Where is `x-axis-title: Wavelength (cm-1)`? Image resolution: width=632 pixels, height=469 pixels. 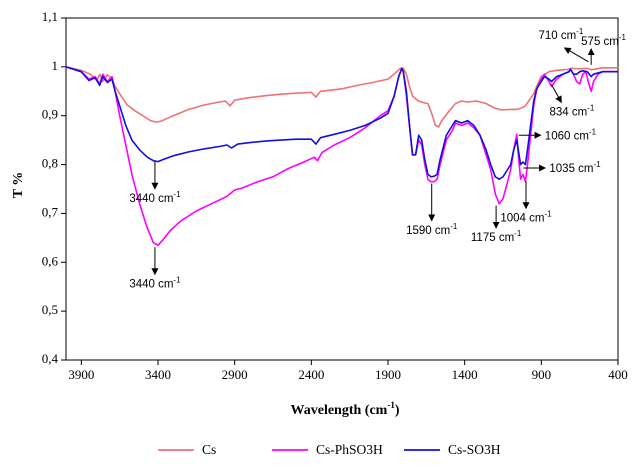
x-axis-title: Wavelength (cm-1) is located at coordinates (345, 409).